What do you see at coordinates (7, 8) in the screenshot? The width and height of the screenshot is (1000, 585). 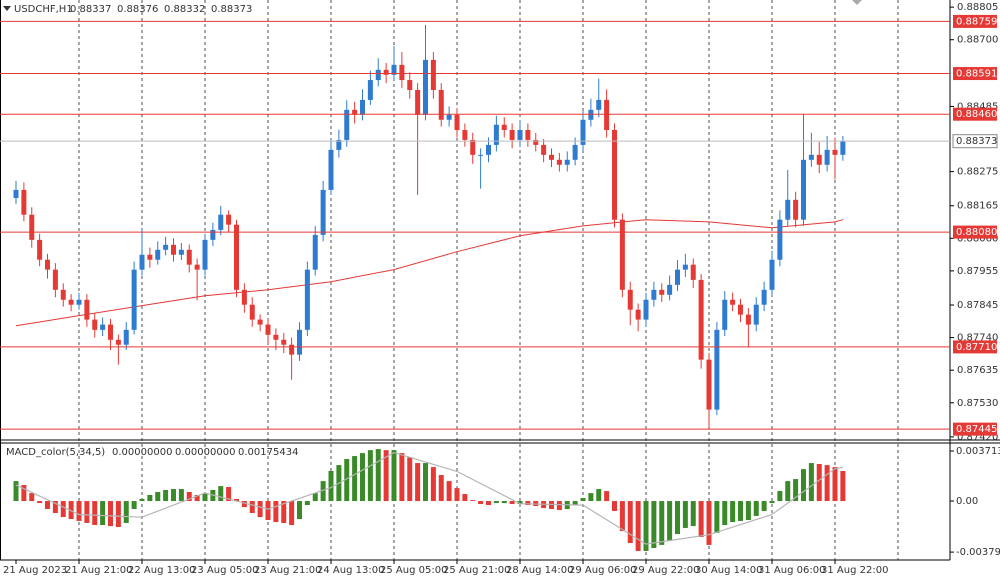 I see `symbol-menu-icon` at bounding box center [7, 8].